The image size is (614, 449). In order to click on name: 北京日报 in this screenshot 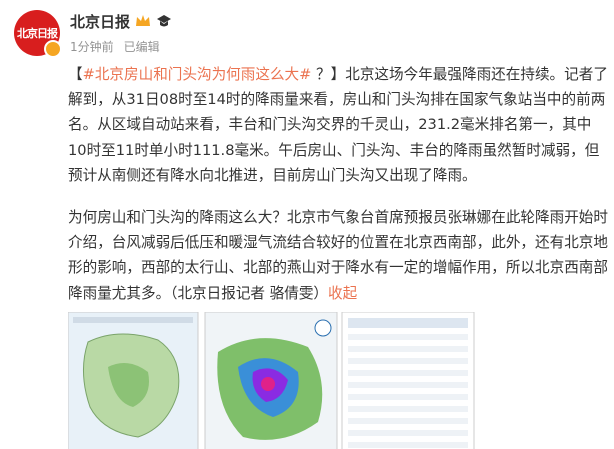, I will do `click(100, 22)`.